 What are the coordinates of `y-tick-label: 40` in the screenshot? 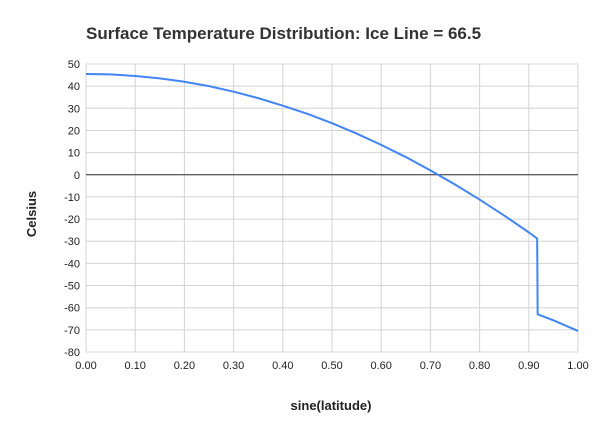 It's located at (74, 87).